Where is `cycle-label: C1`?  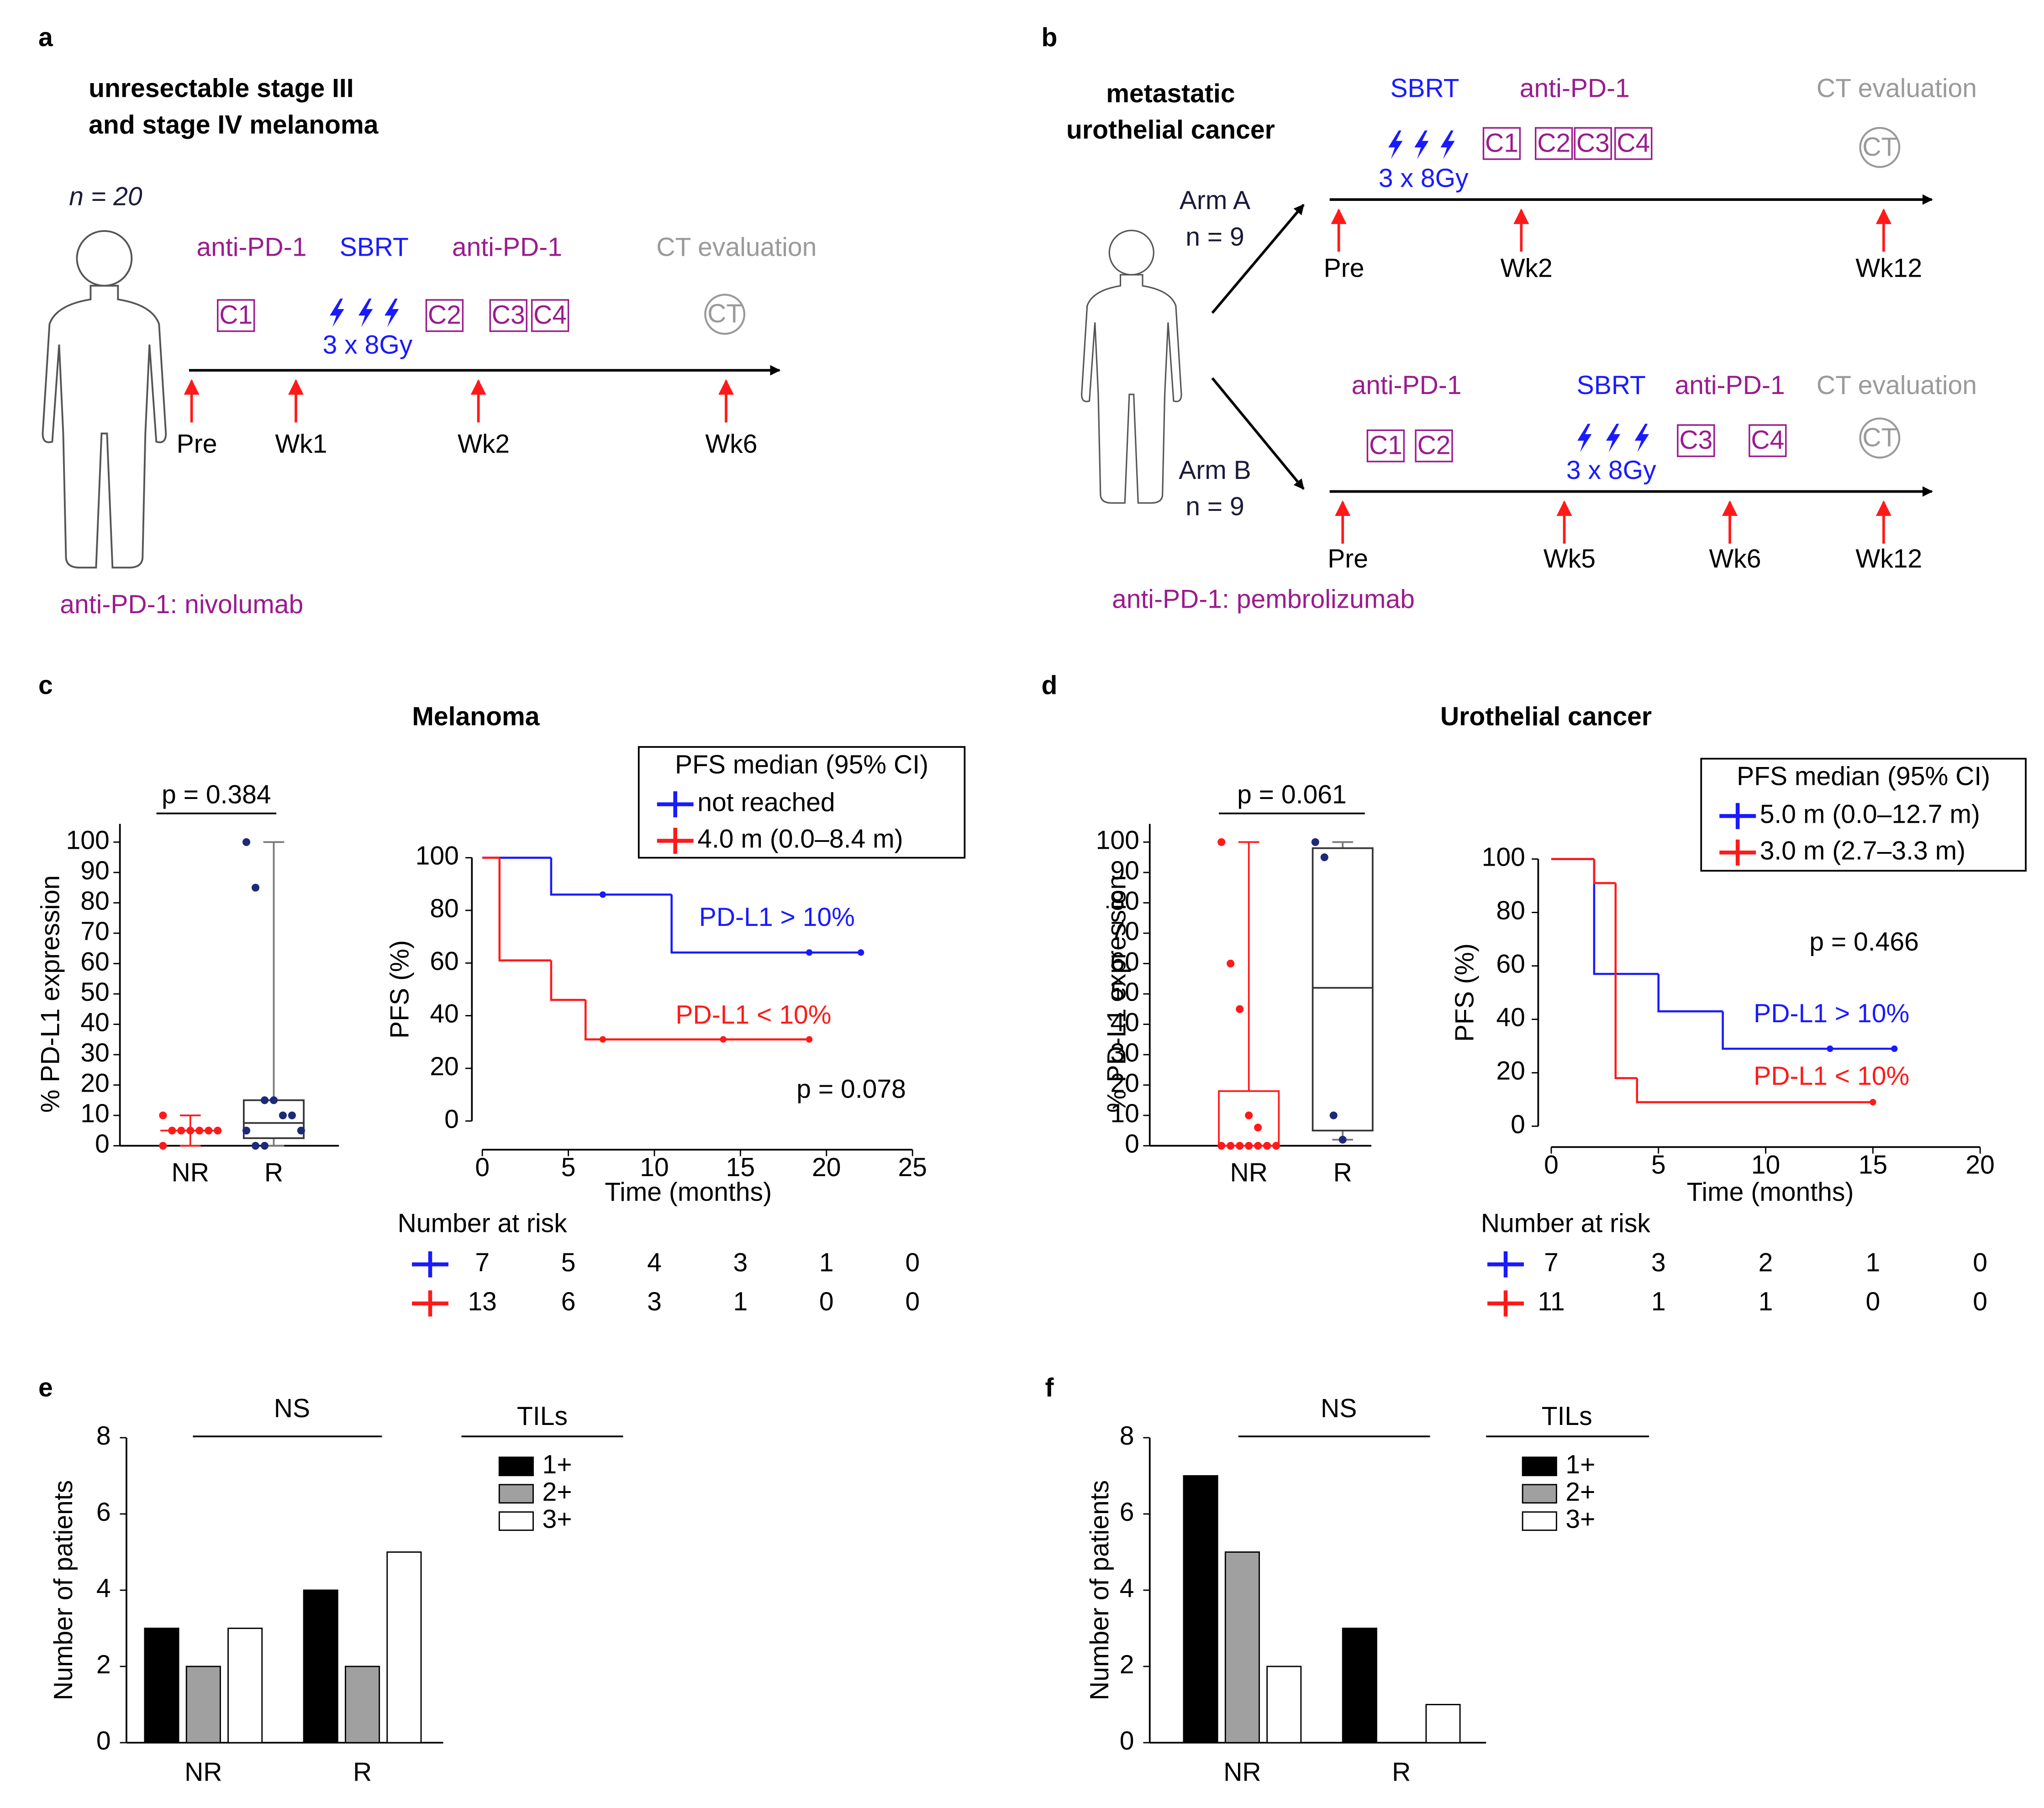 cycle-label: C1 is located at coordinates (1385, 446).